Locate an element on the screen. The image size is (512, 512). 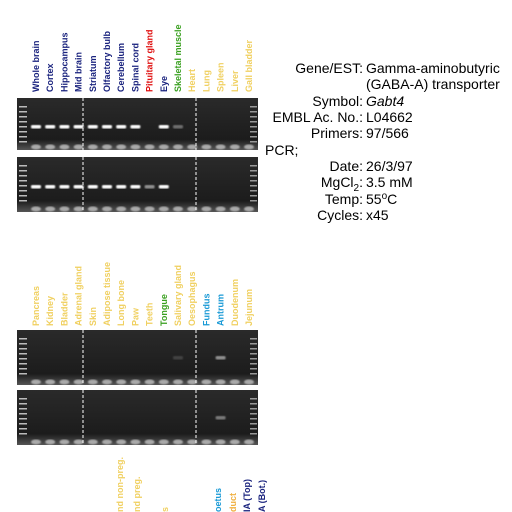
label: Gene/EST: is located at coordinates (329, 68).